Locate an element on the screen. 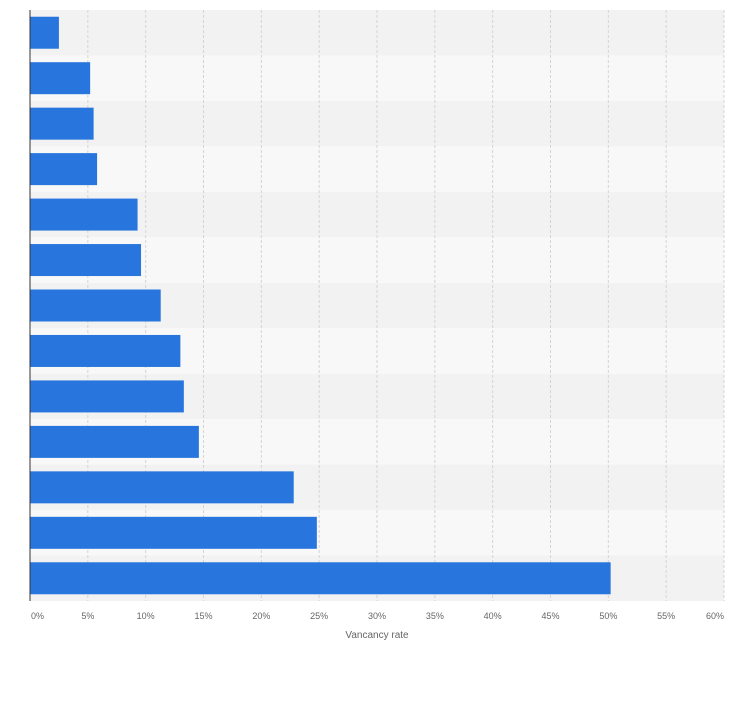  x-axis-label: Vancancy rate is located at coordinates (377, 635).